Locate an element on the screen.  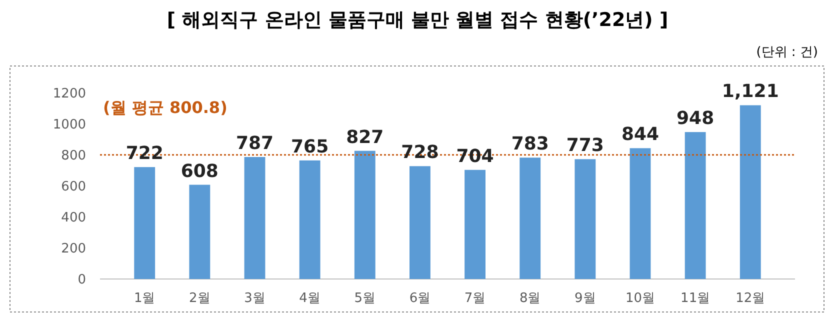
x-tick-label: 11월 is located at coordinates (695, 298).